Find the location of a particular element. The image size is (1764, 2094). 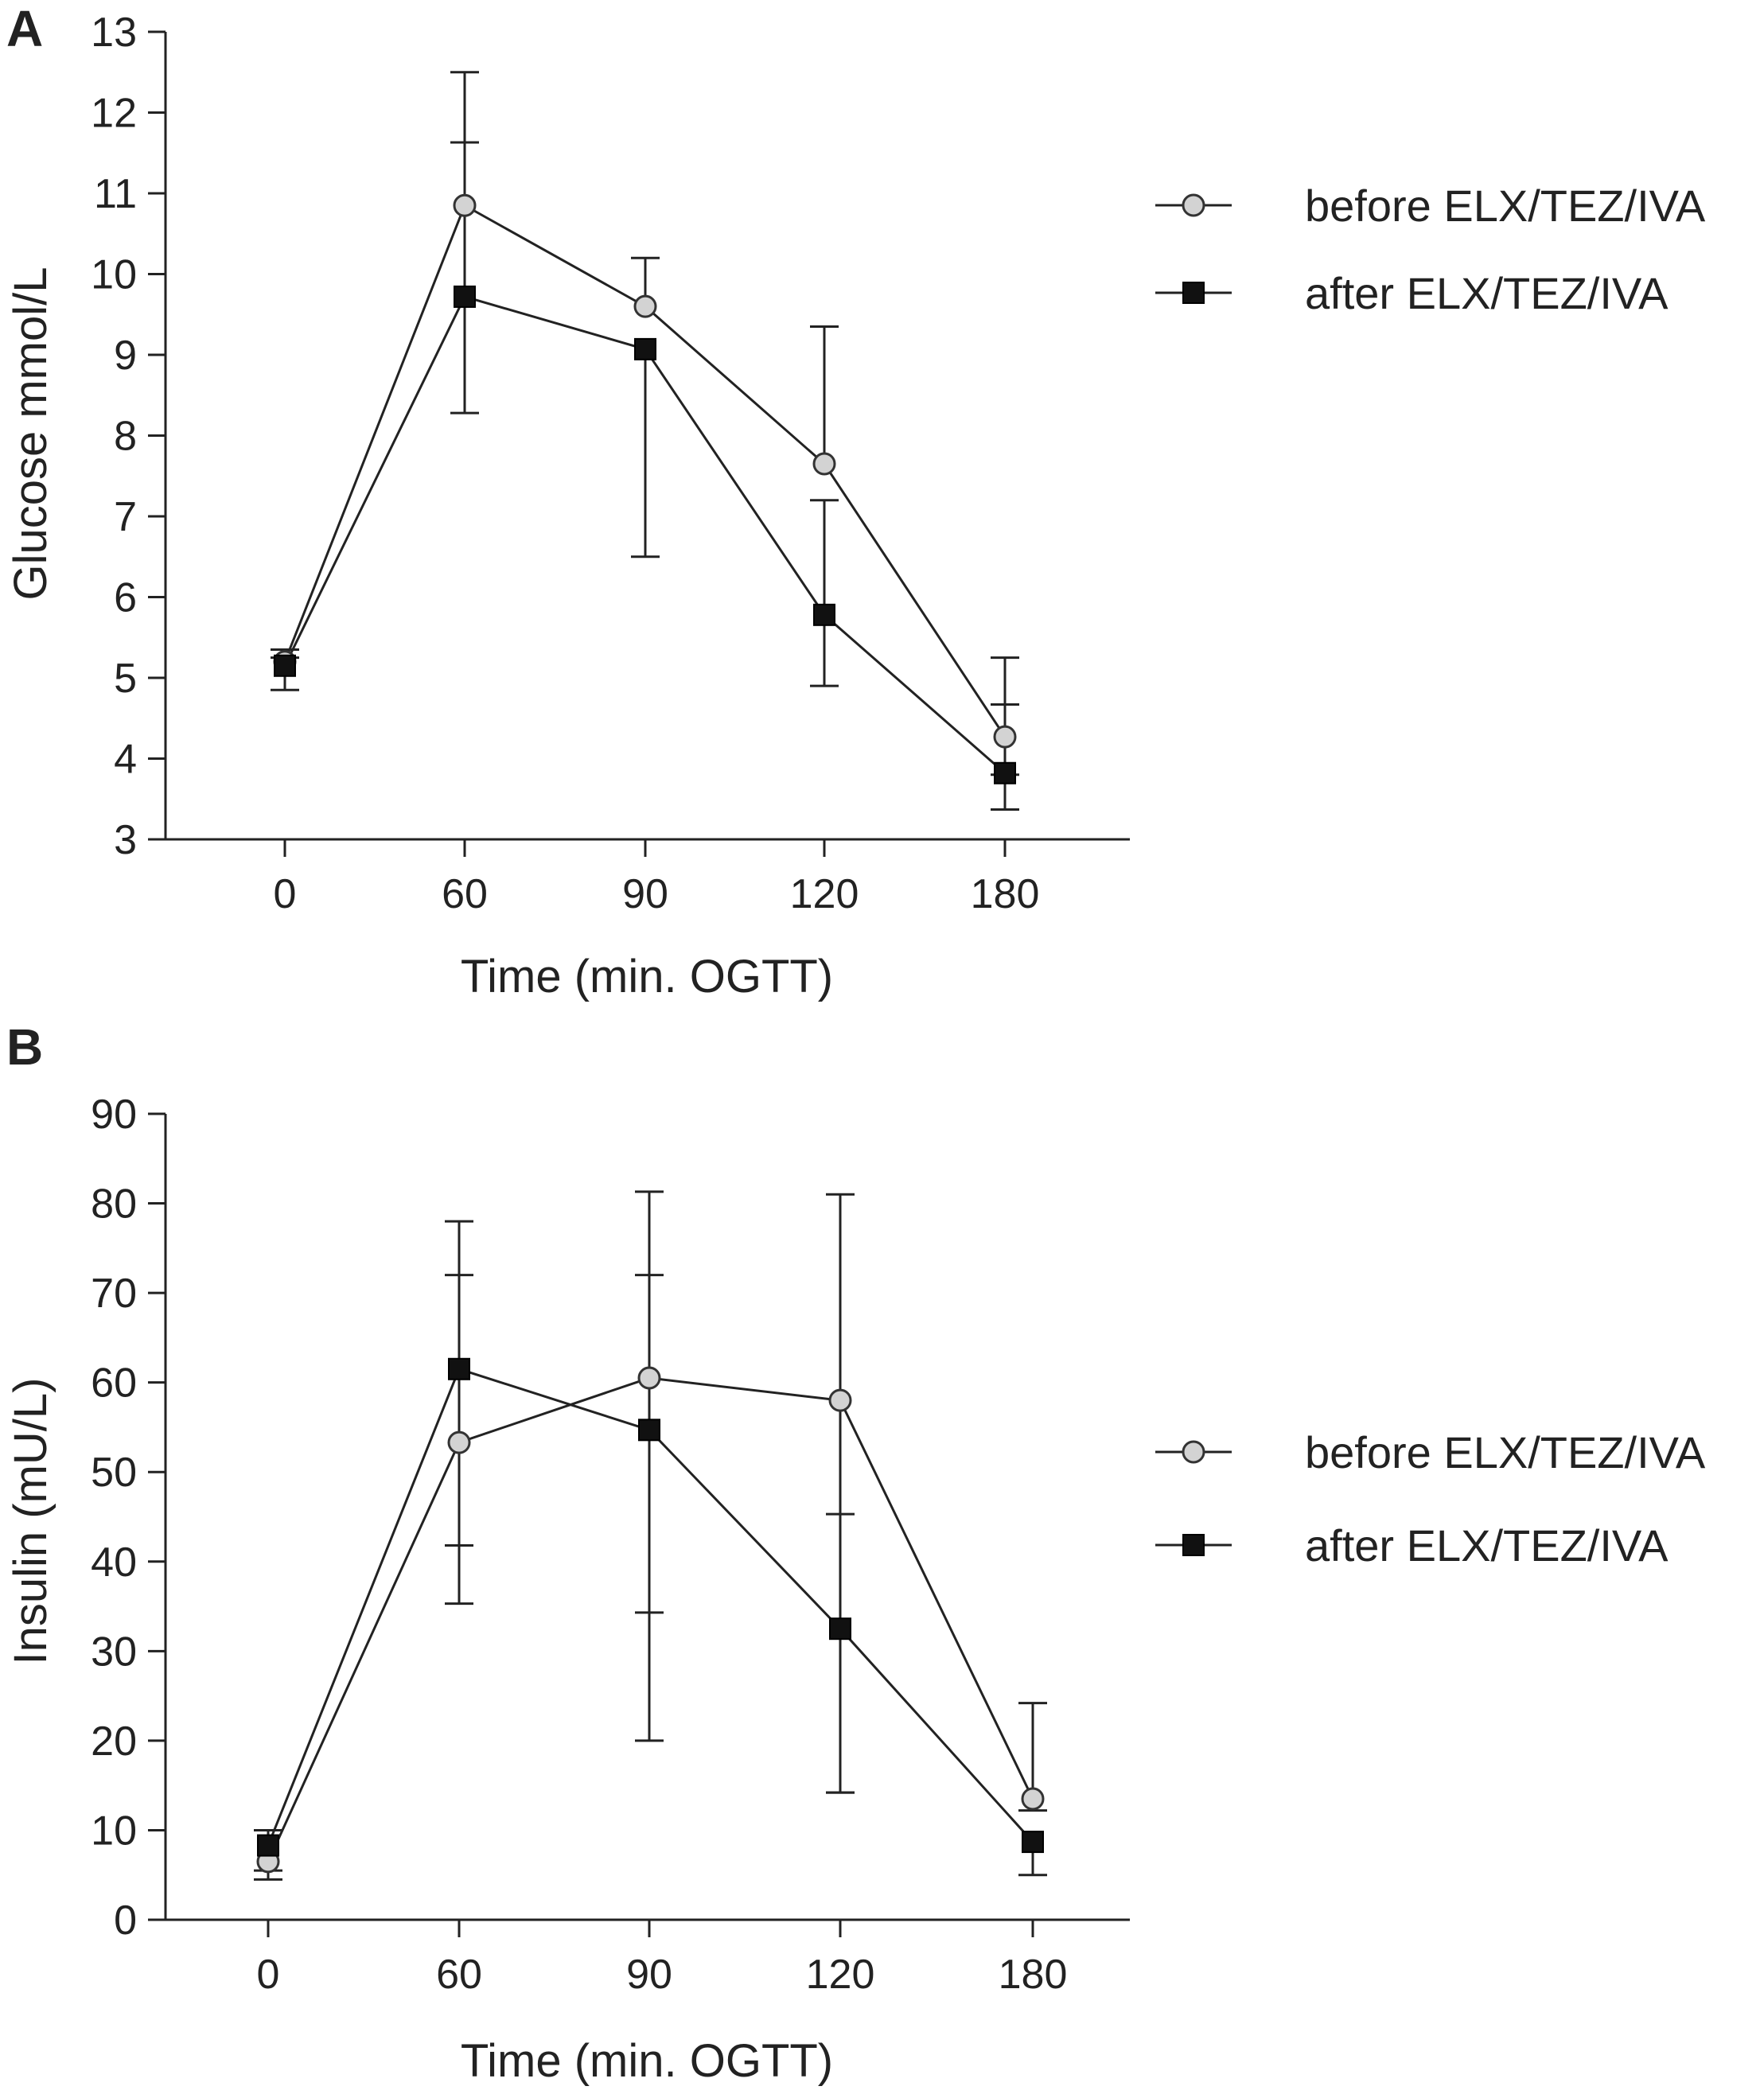

panel-b-y-tick-label: 80 is located at coordinates (114, 1204).